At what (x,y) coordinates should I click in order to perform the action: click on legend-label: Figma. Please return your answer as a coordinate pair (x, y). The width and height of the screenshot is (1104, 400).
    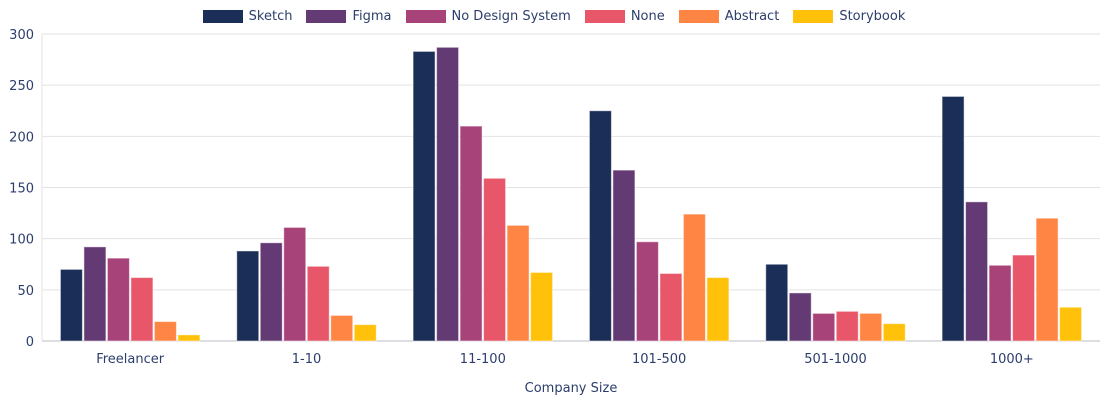
    Looking at the image, I should click on (372, 16).